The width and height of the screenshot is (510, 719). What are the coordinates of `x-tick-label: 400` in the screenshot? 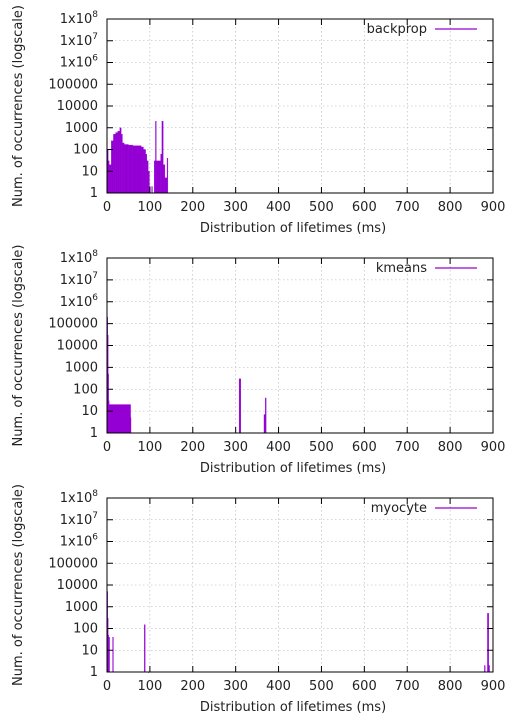 It's located at (278, 686).